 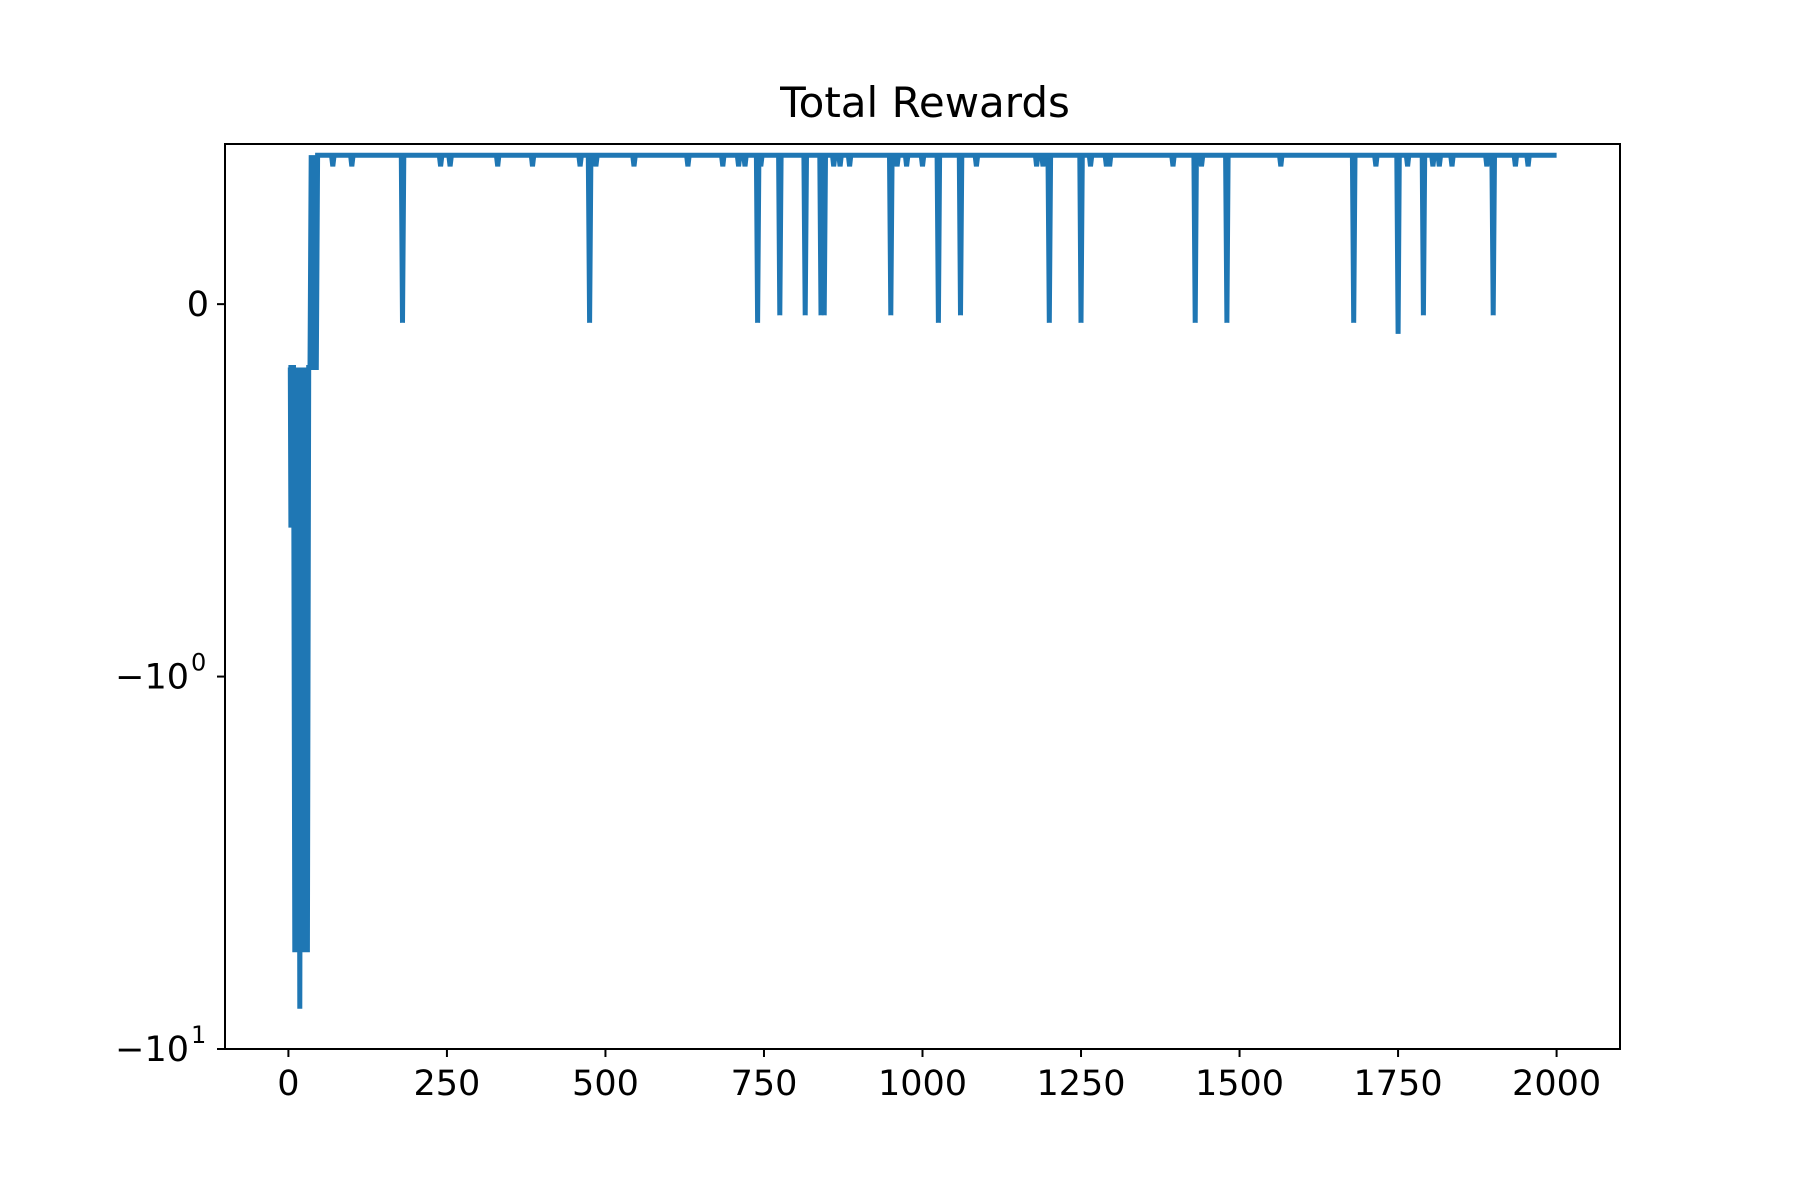 What do you see at coordinates (447, 1084) in the screenshot?
I see `x-tick-label: 250` at bounding box center [447, 1084].